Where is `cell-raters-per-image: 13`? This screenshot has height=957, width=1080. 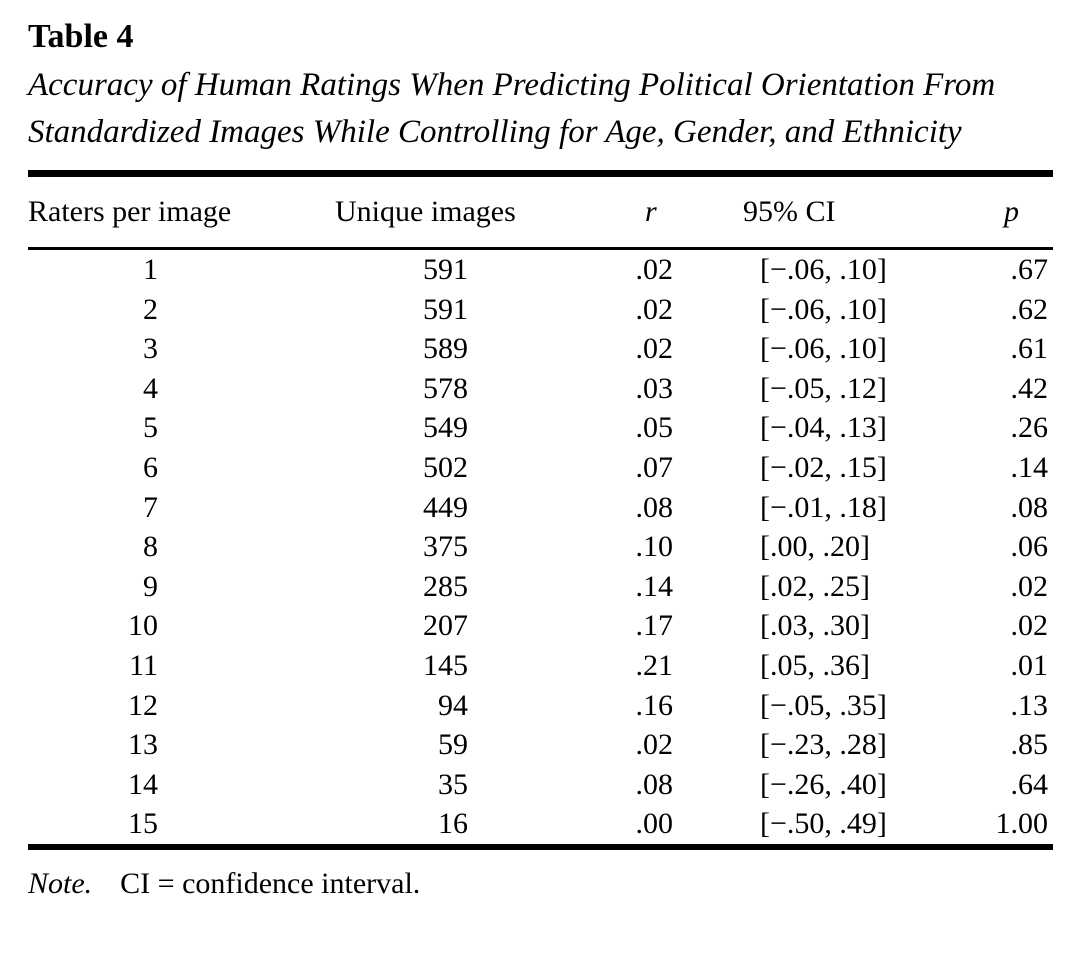
cell-raters-per-image: 13 is located at coordinates (143, 745).